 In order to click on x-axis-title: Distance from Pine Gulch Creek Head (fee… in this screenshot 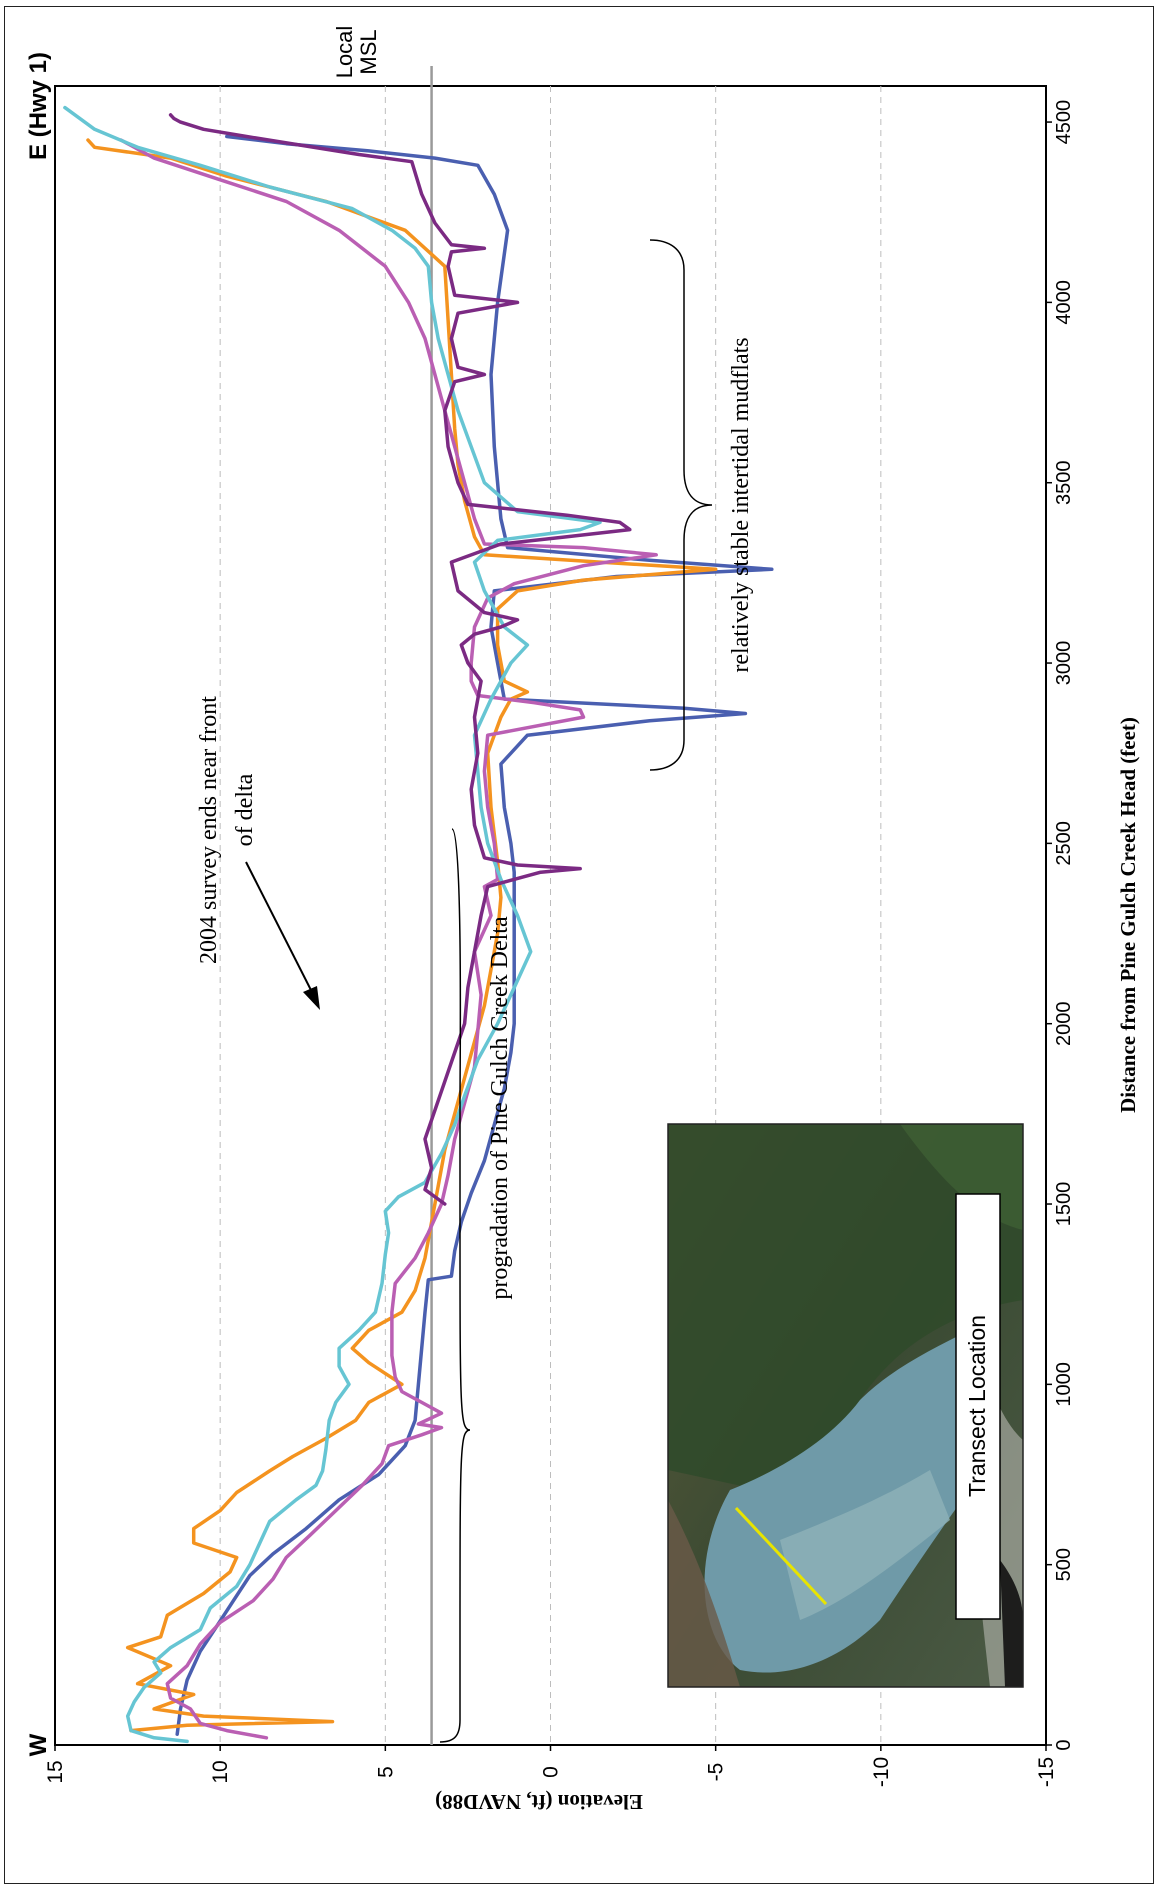, I will do `click(1128, 915)`.